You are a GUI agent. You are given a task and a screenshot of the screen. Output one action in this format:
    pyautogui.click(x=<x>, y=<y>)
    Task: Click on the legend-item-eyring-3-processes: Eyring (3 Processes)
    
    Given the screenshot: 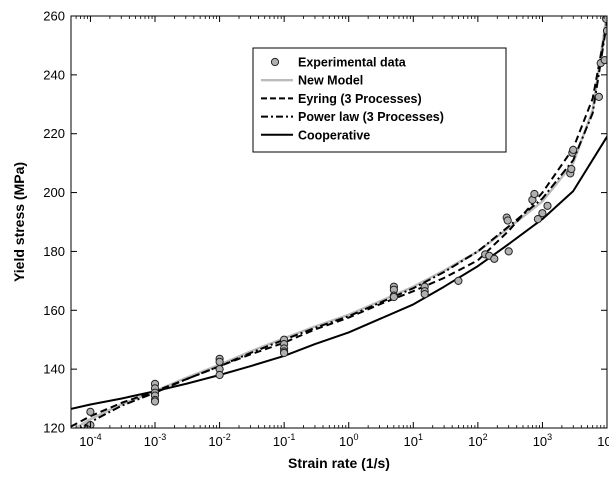 What is the action you would take?
    pyautogui.click(x=341, y=99)
    